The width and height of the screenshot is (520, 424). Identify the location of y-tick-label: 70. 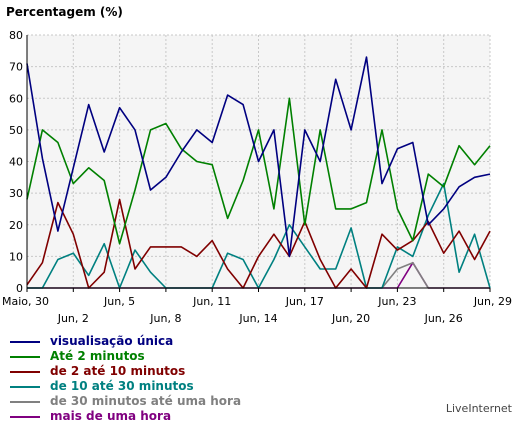
(16, 67).